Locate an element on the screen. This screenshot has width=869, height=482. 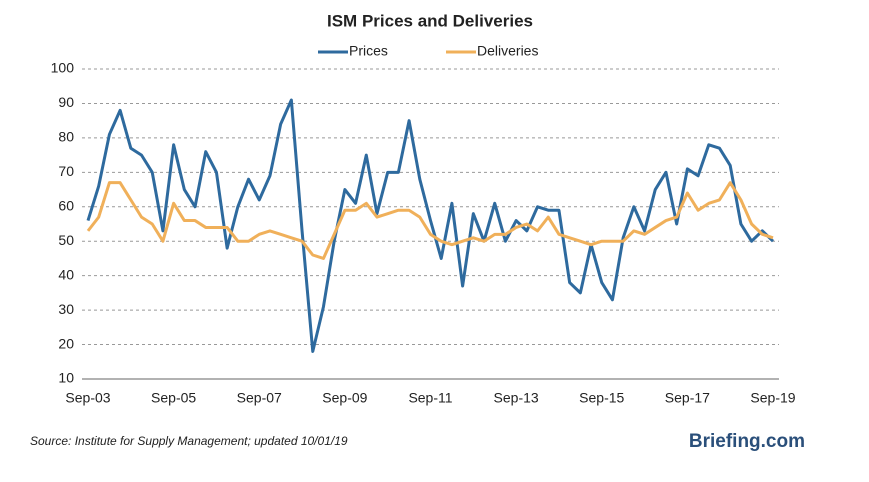
y-tick-label: 30 is located at coordinates (66, 309).